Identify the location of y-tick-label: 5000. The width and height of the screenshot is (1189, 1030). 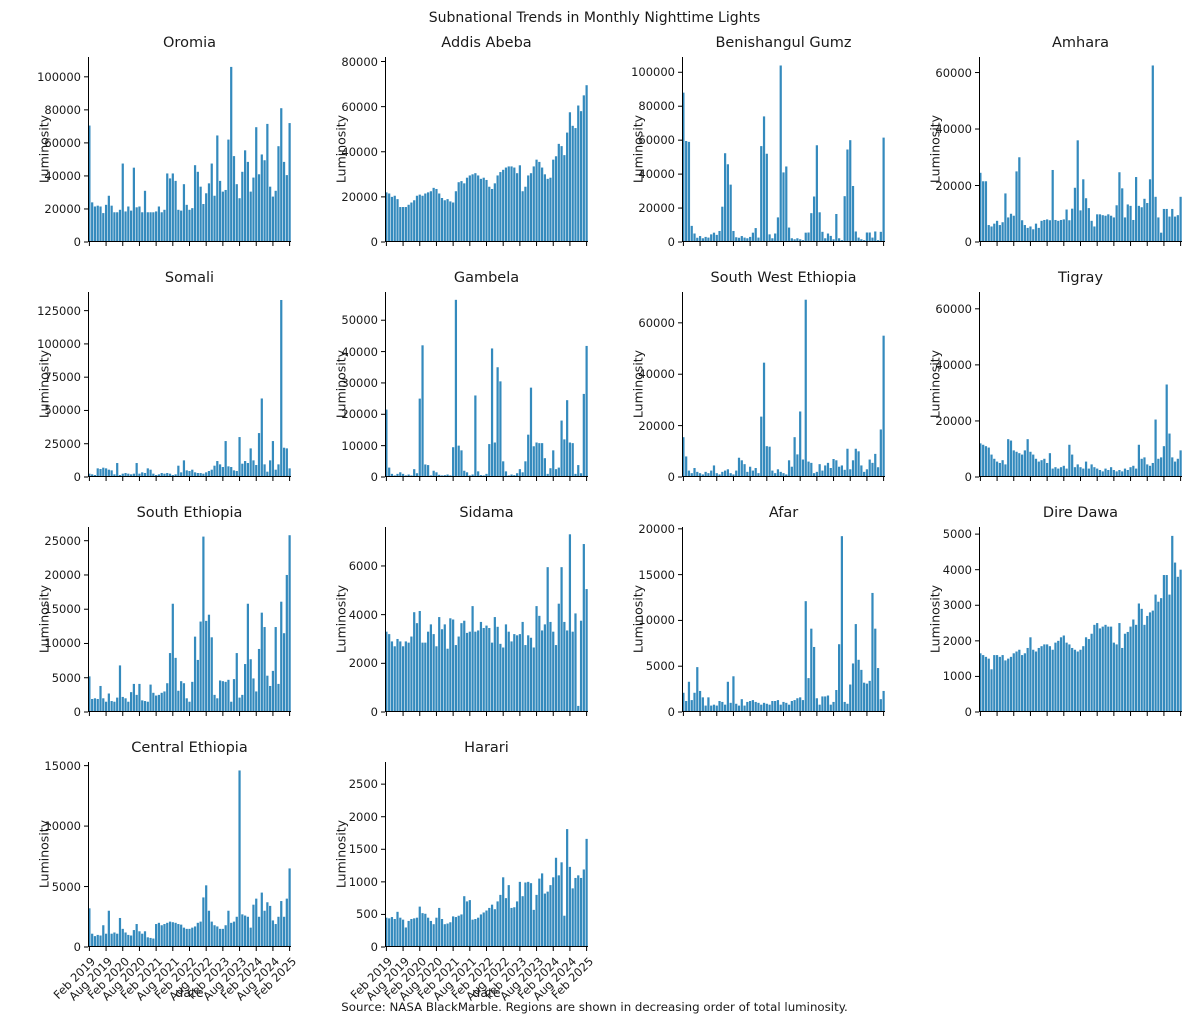
(66, 677).